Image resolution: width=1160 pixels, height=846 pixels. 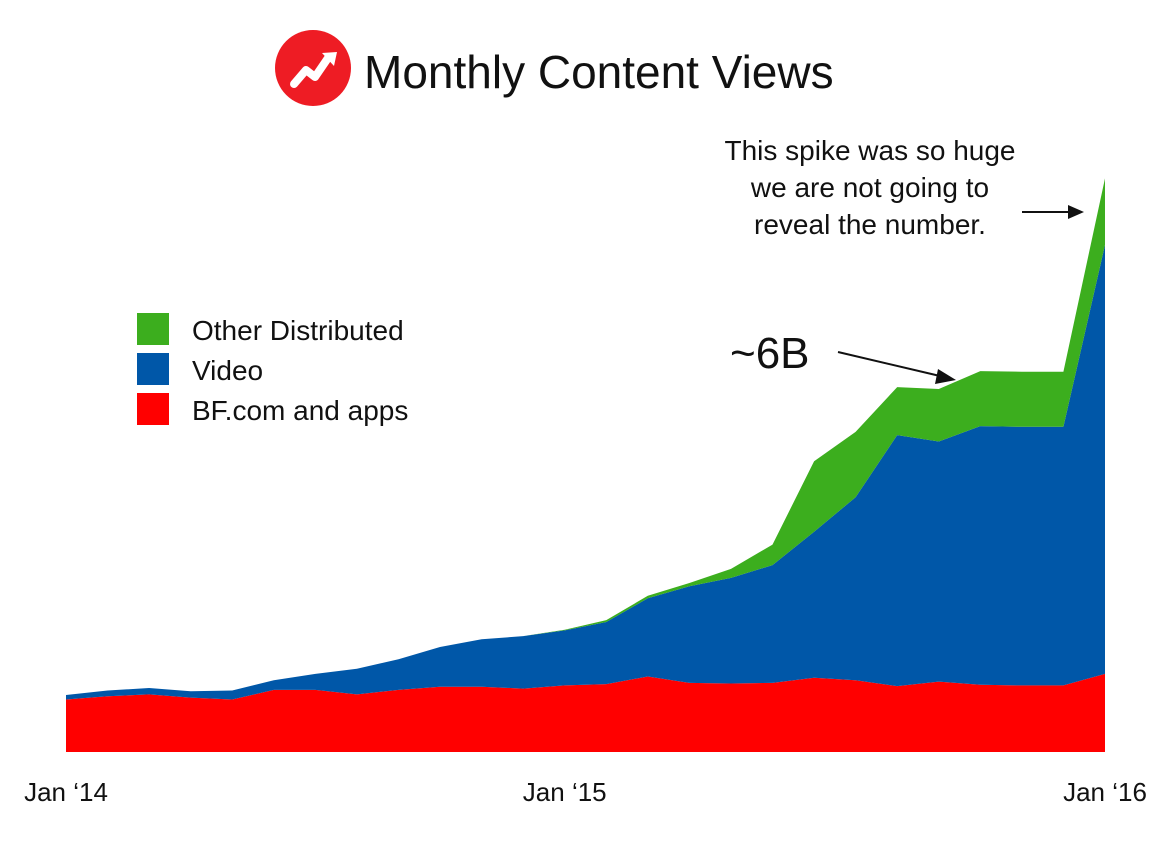 I want to click on area-bf-com-and-apps, so click(x=585, y=712).